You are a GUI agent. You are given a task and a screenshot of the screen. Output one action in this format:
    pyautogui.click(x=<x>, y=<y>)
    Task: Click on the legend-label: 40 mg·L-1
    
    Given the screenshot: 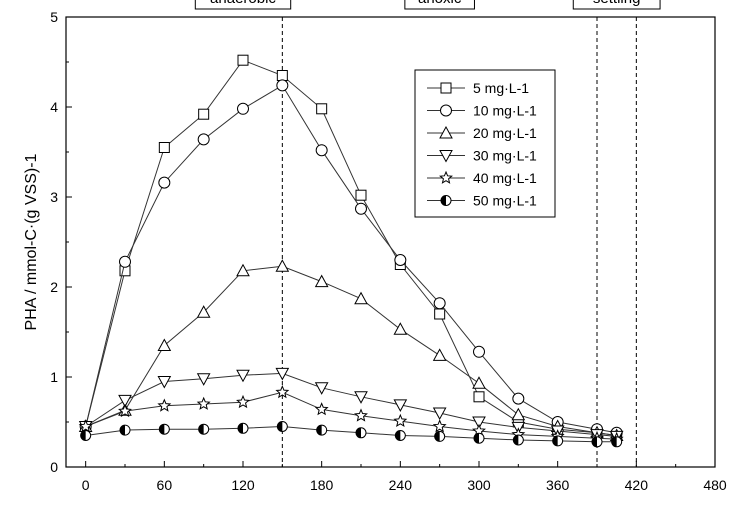 What is the action you would take?
    pyautogui.click(x=505, y=178)
    